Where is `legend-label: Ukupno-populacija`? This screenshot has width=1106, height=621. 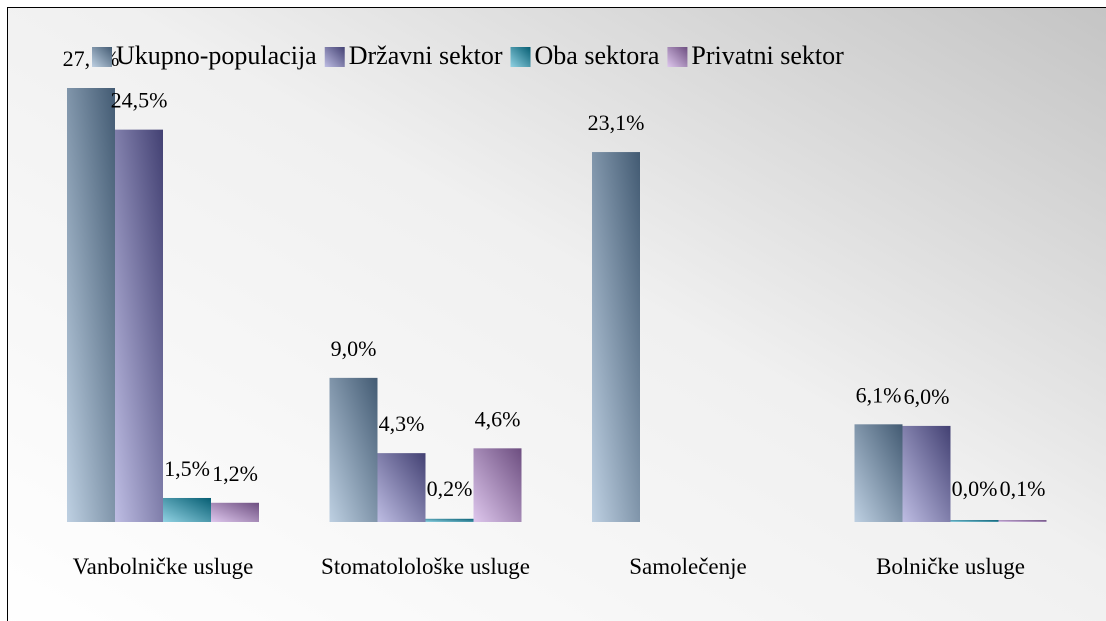 legend-label: Ukupno-populacija is located at coordinates (216, 55).